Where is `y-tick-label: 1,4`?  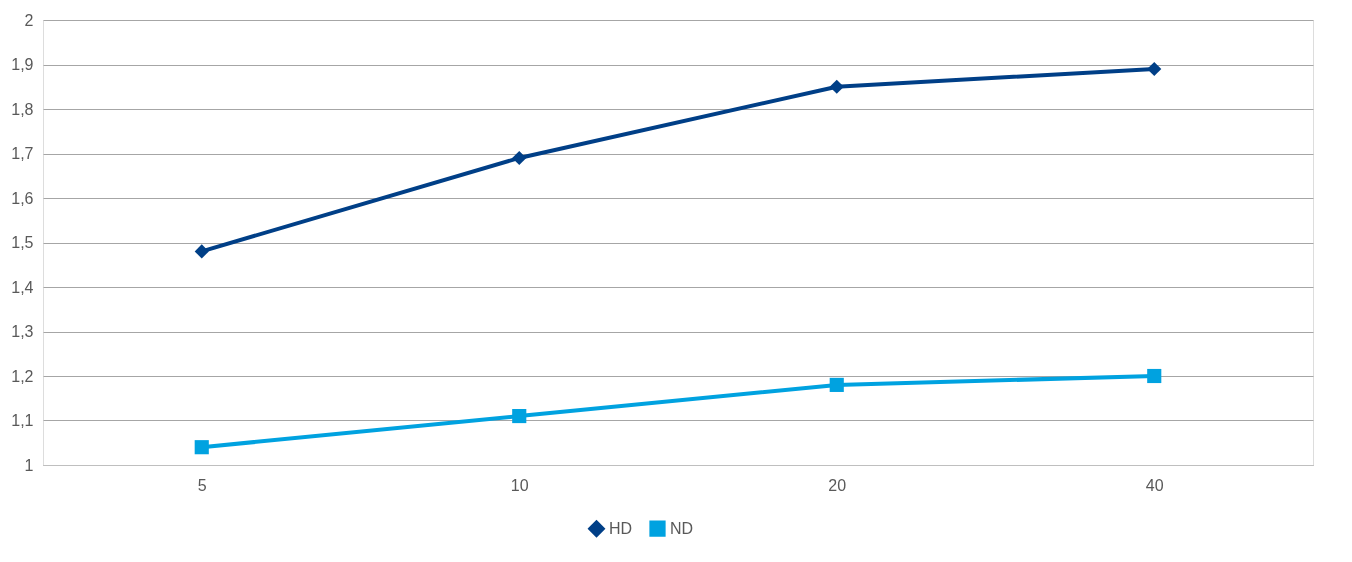 y-tick-label: 1,4 is located at coordinates (22, 287).